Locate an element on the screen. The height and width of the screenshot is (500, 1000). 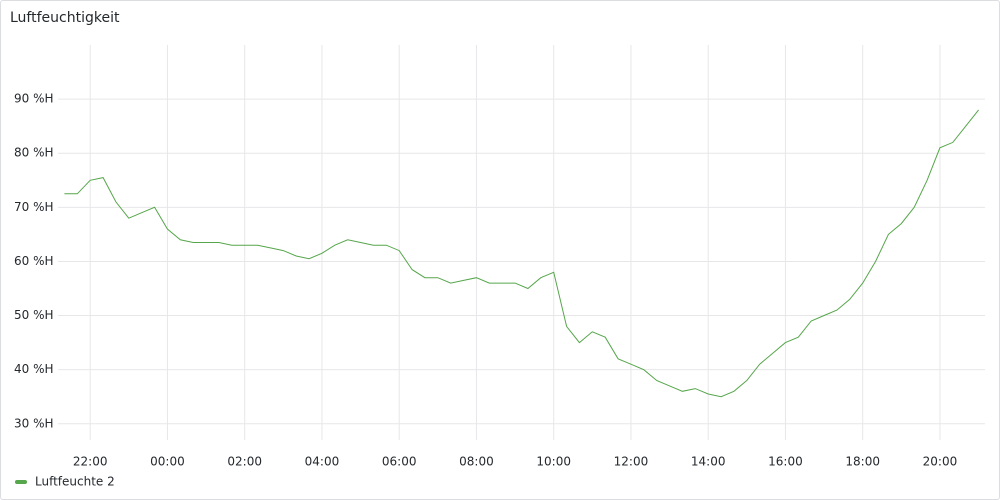
y-tick-label: 60 %H is located at coordinates (34, 261).